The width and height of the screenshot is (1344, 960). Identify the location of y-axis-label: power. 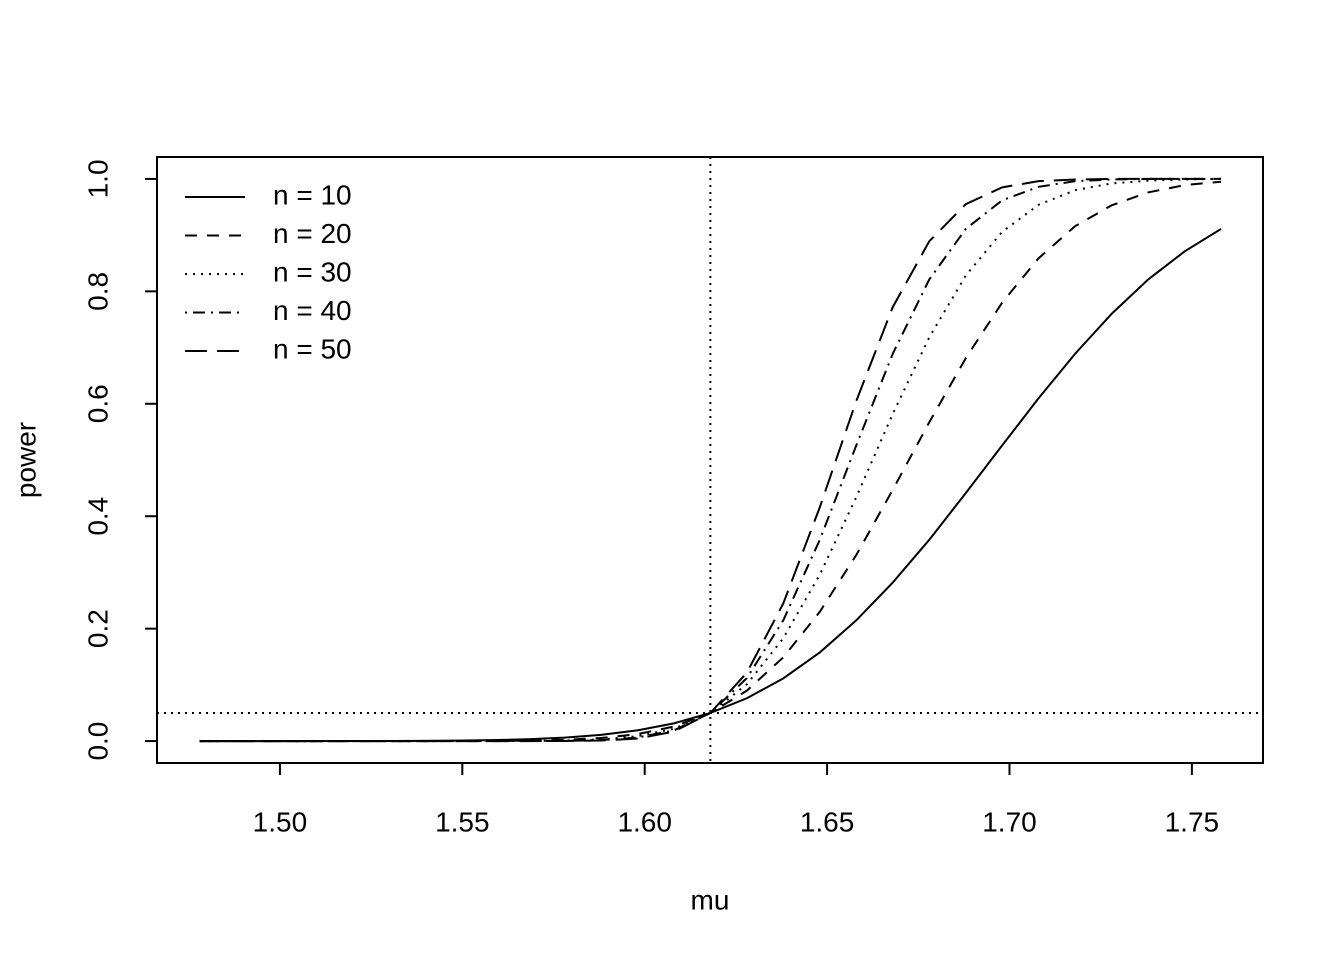
(25, 460).